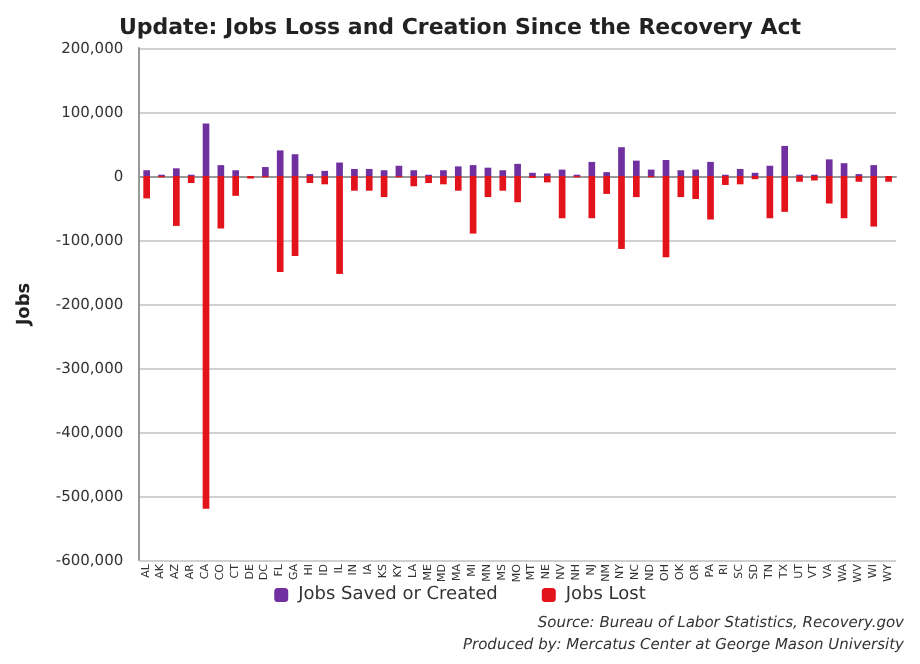 Image resolution: width=920 pixels, height=664 pixels. Describe the element at coordinates (25, 305) in the screenshot. I see `y-axis-title: Jobs` at that location.